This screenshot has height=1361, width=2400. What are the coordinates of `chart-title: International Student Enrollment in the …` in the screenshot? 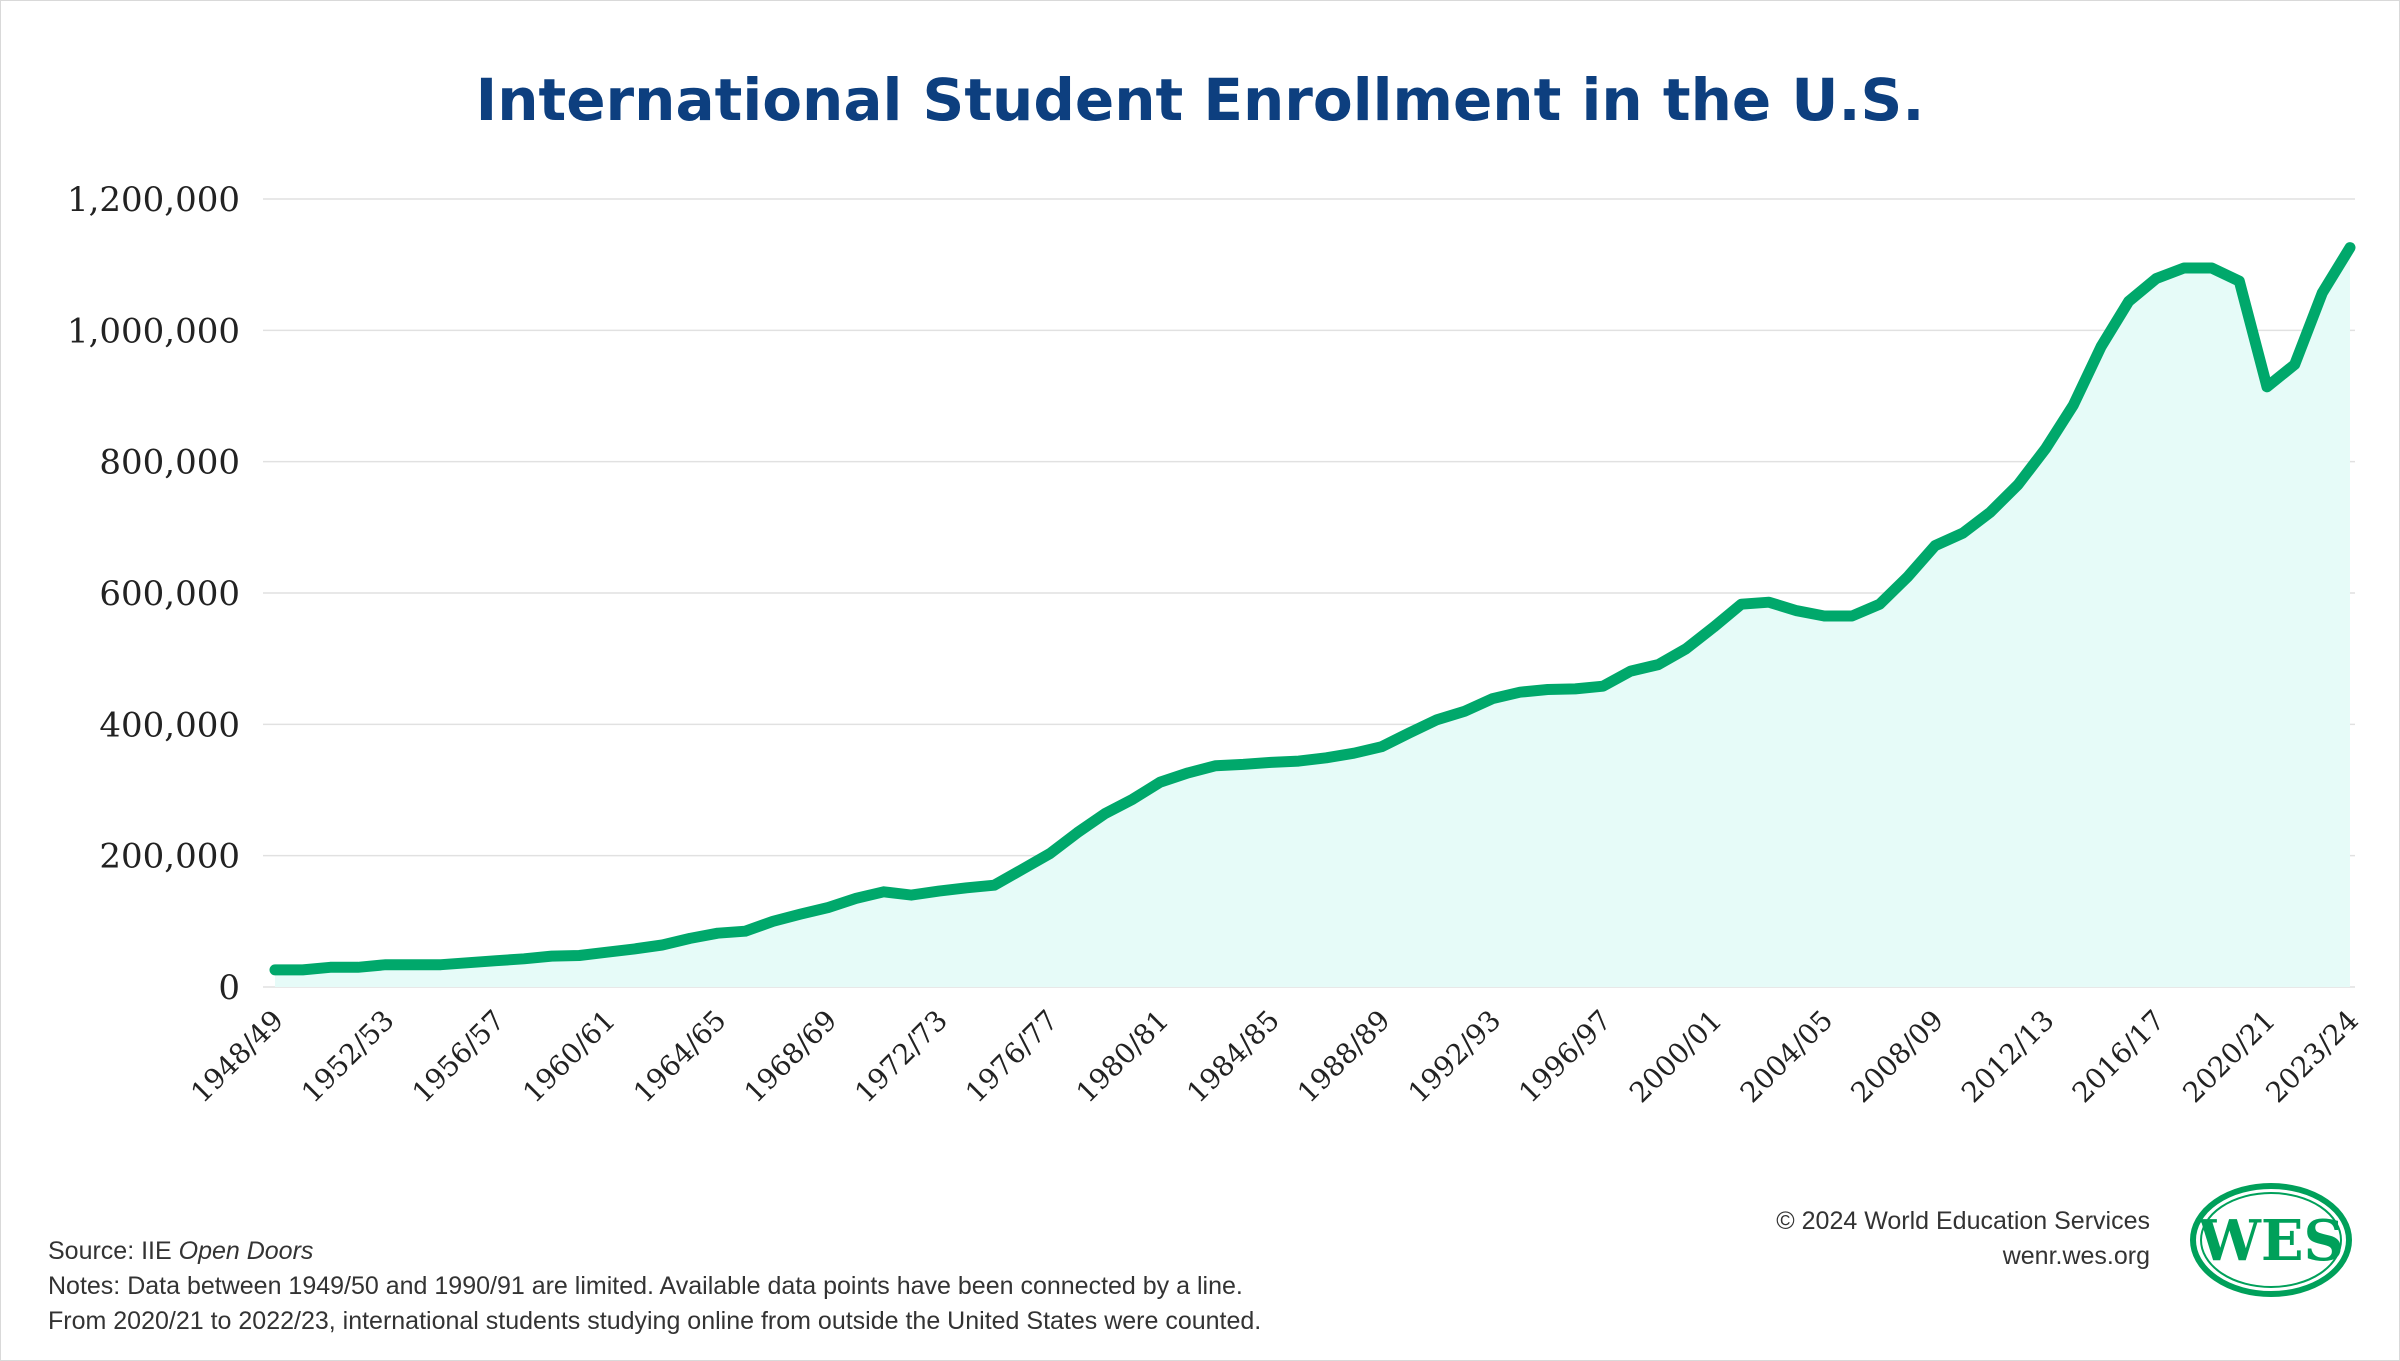 It's located at (1200, 100).